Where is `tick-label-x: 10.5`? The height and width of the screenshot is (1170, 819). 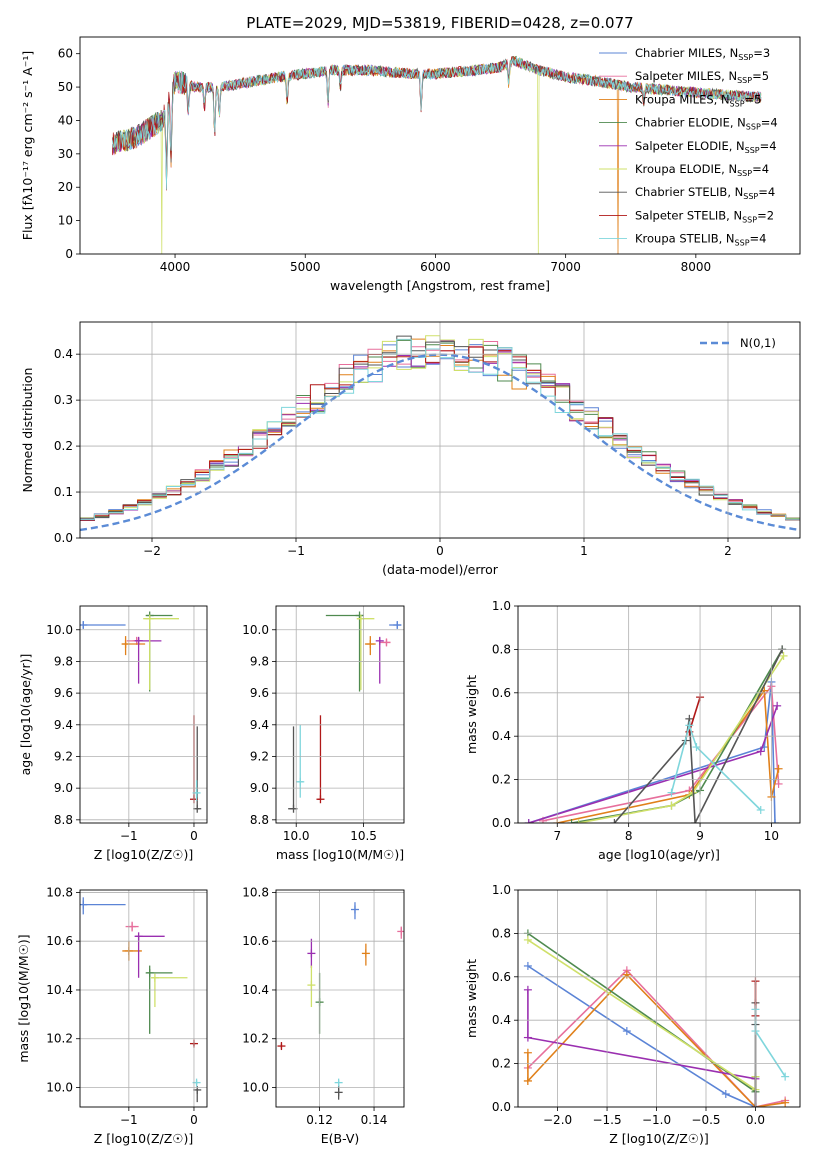
tick-label-x: 10.5 is located at coordinates (363, 836).